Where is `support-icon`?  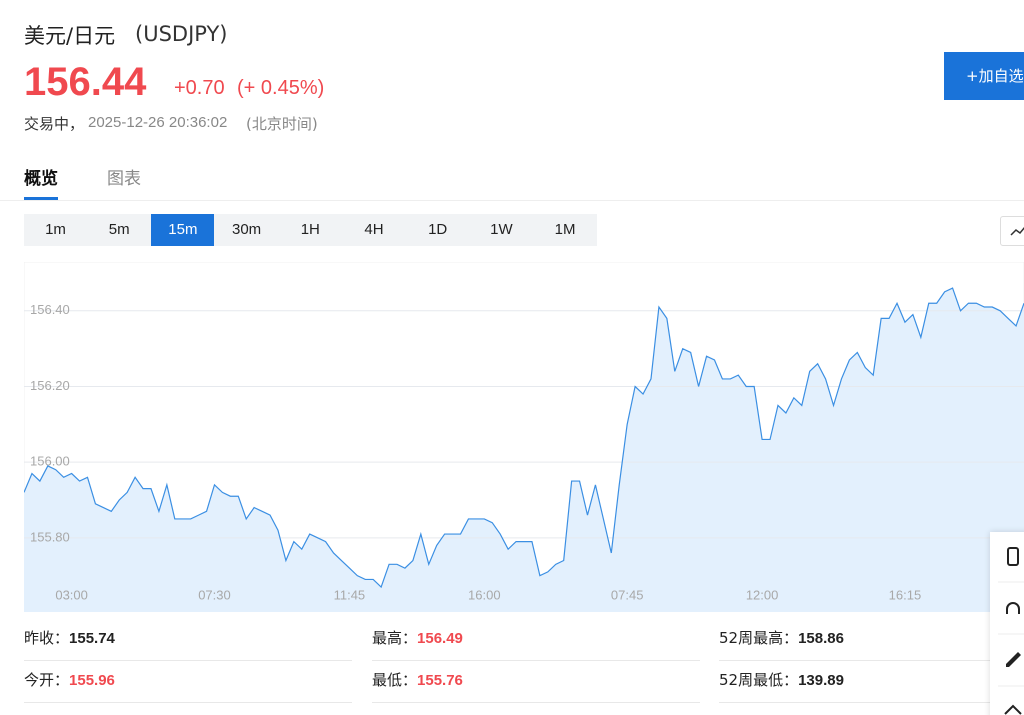
support-icon is located at coordinates (1013, 608).